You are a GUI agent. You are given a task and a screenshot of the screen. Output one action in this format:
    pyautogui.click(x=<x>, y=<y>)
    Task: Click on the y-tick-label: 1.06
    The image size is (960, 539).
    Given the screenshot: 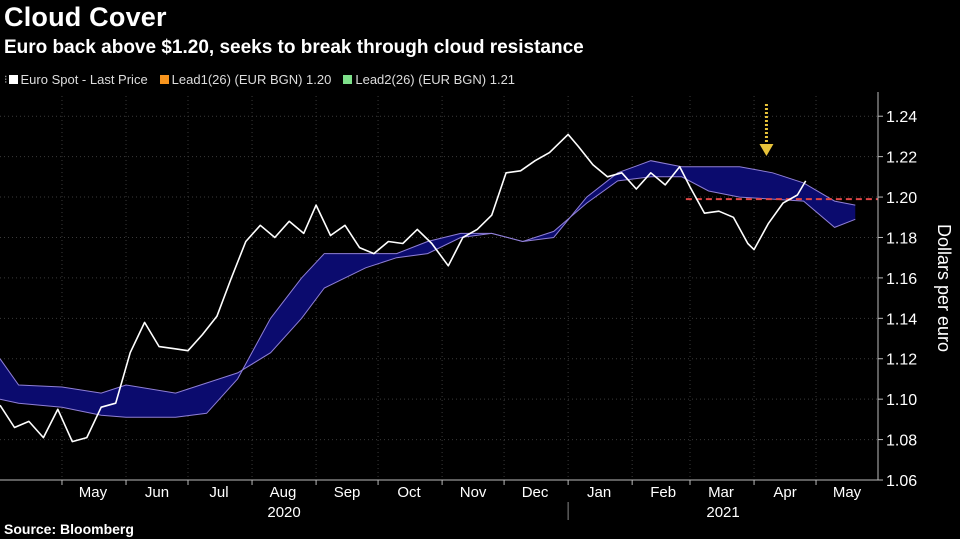 What is the action you would take?
    pyautogui.click(x=901, y=481)
    